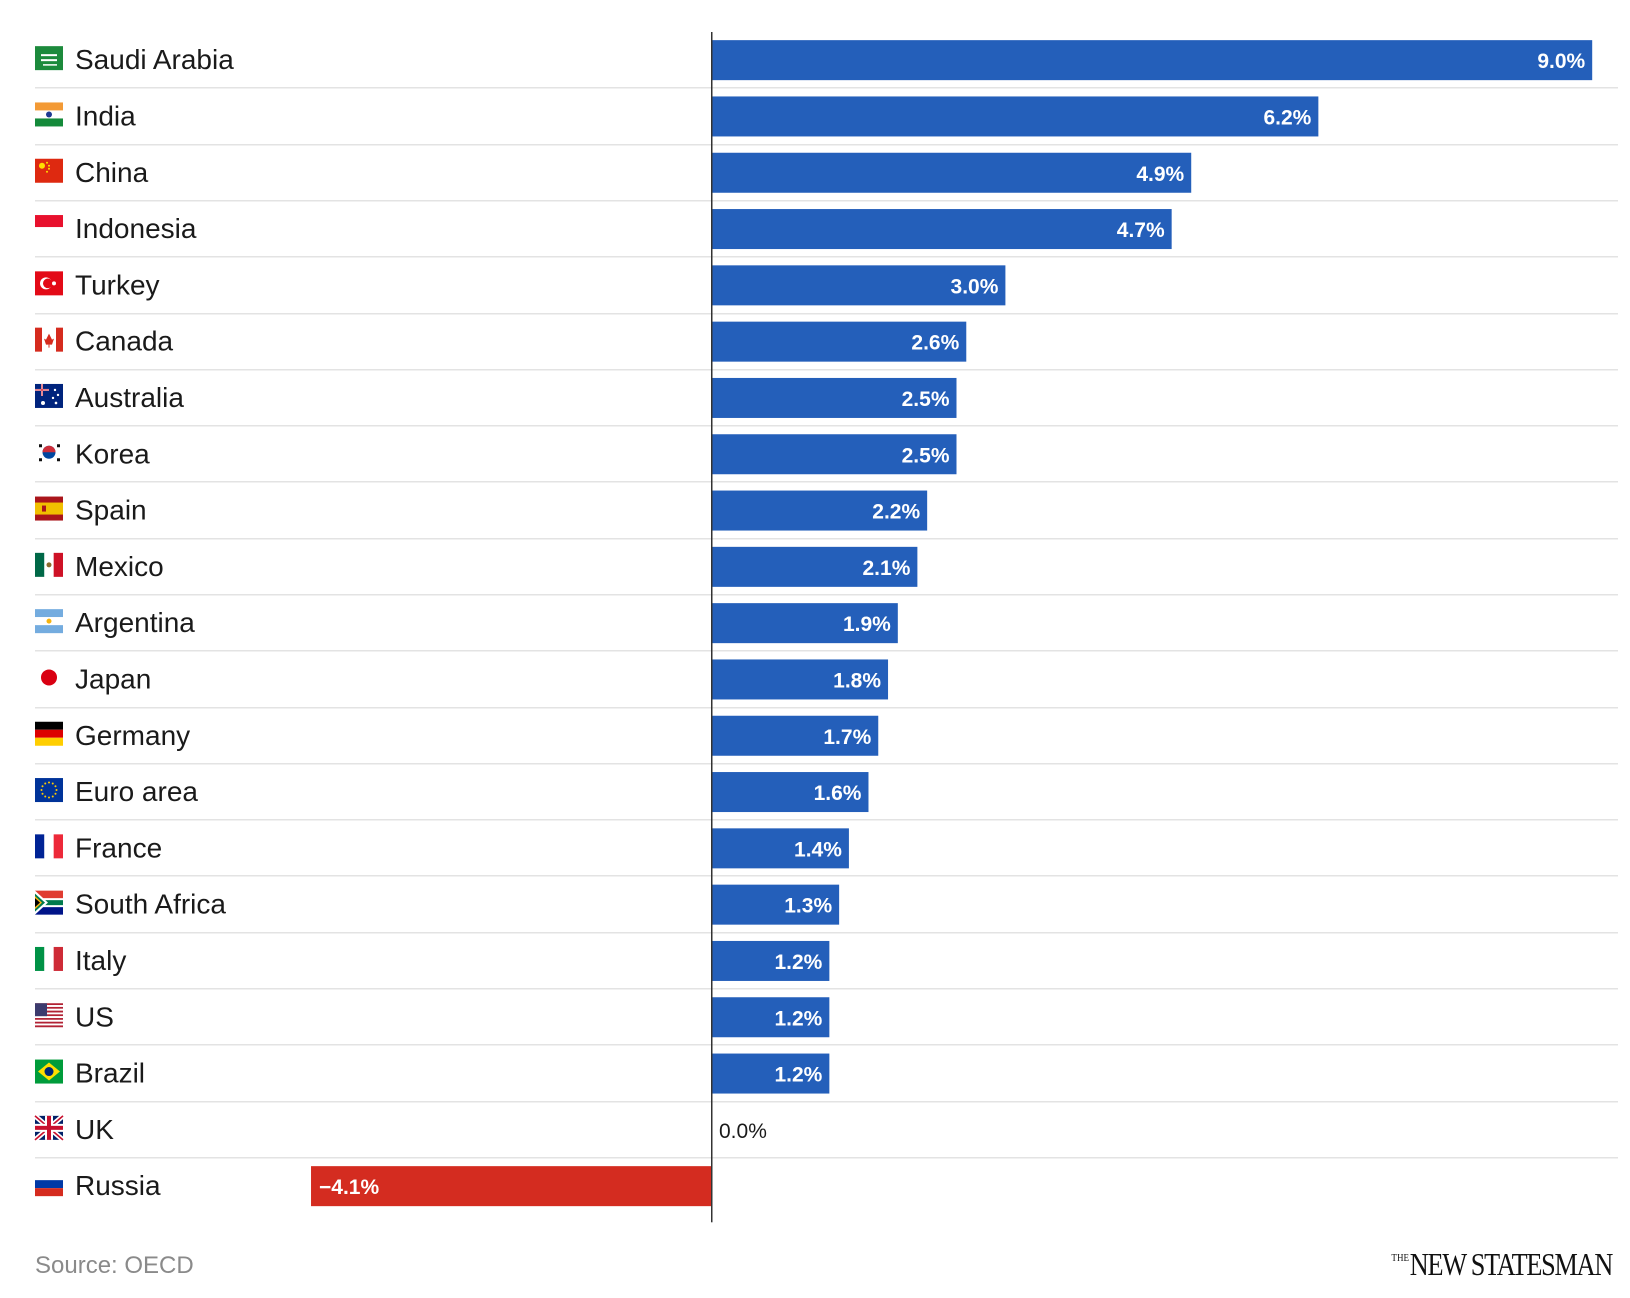 The height and width of the screenshot is (1298, 1630). What do you see at coordinates (49, 114) in the screenshot?
I see `flag-india-icon` at bounding box center [49, 114].